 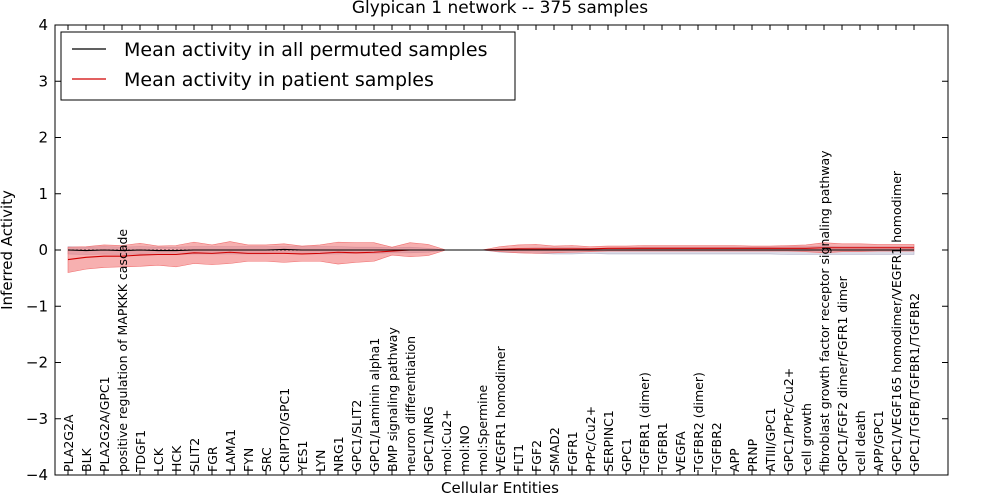 I want to click on x-tick-label: TGFBR2 (dimer), so click(x=698, y=422).